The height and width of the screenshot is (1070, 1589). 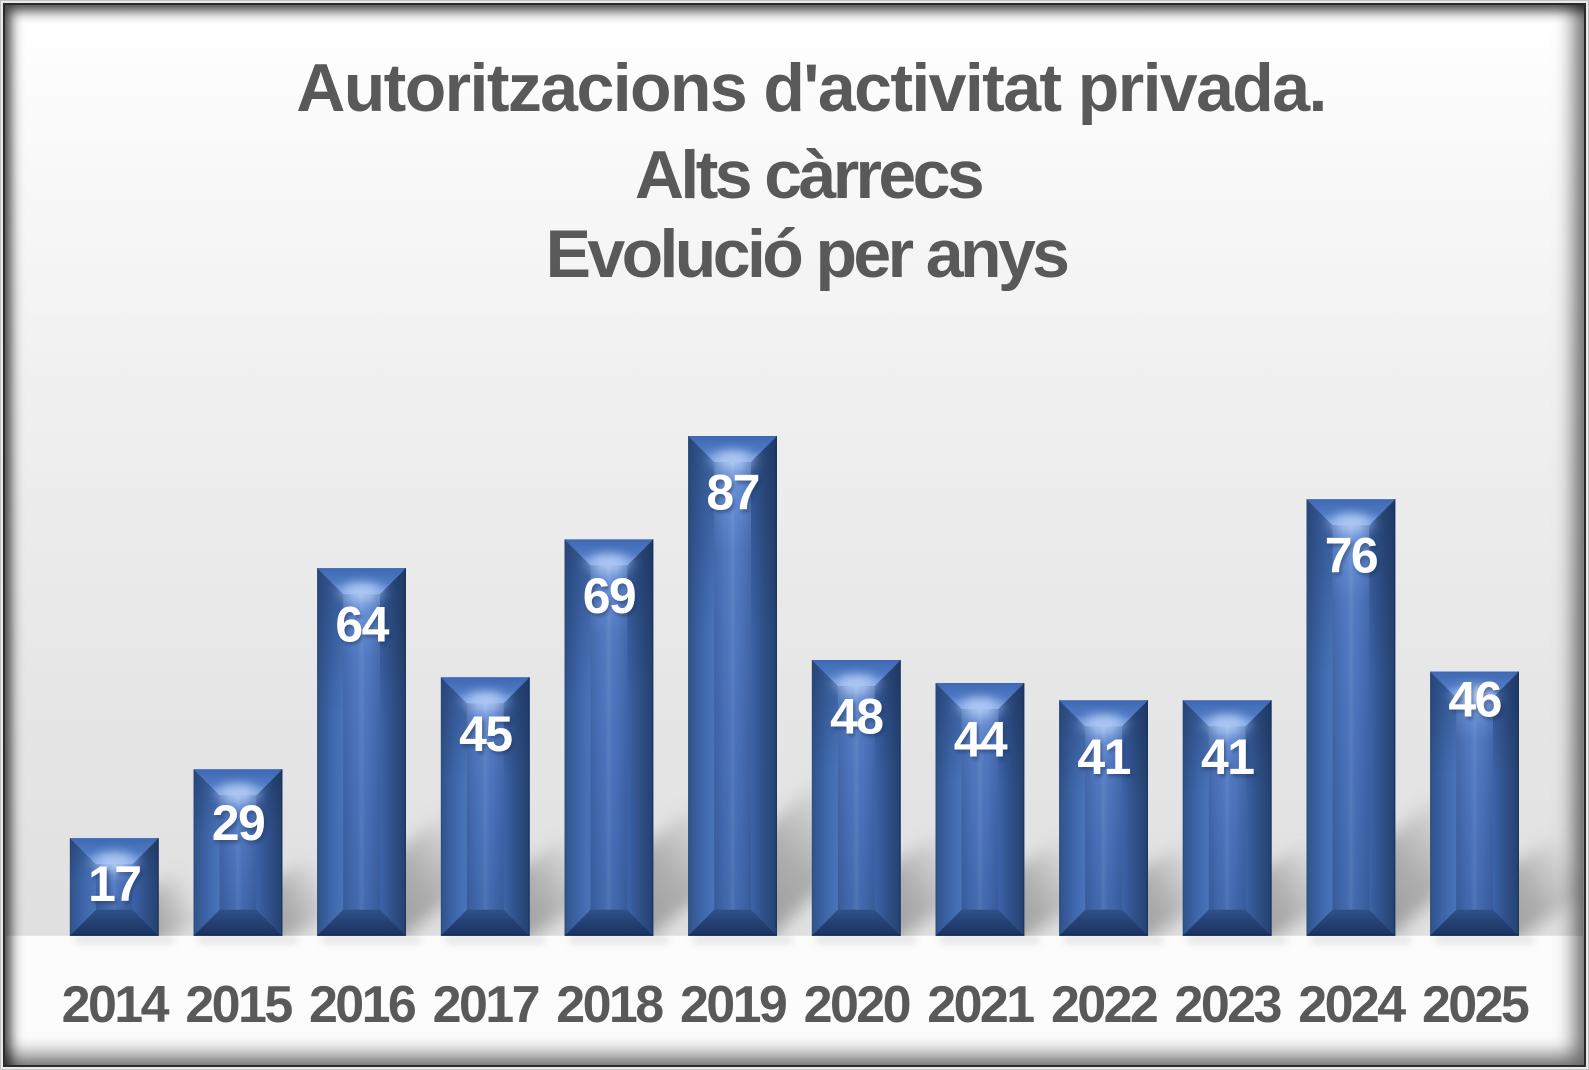 What do you see at coordinates (1351, 556) in the screenshot?
I see `svg-text: 76` at bounding box center [1351, 556].